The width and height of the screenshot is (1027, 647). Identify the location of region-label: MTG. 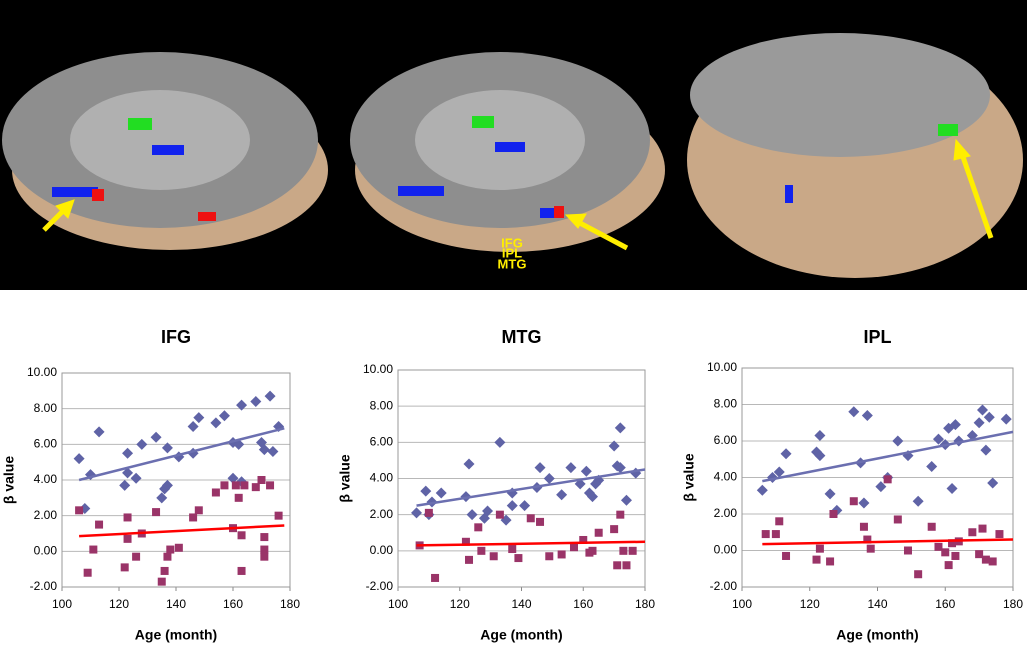
(512, 263).